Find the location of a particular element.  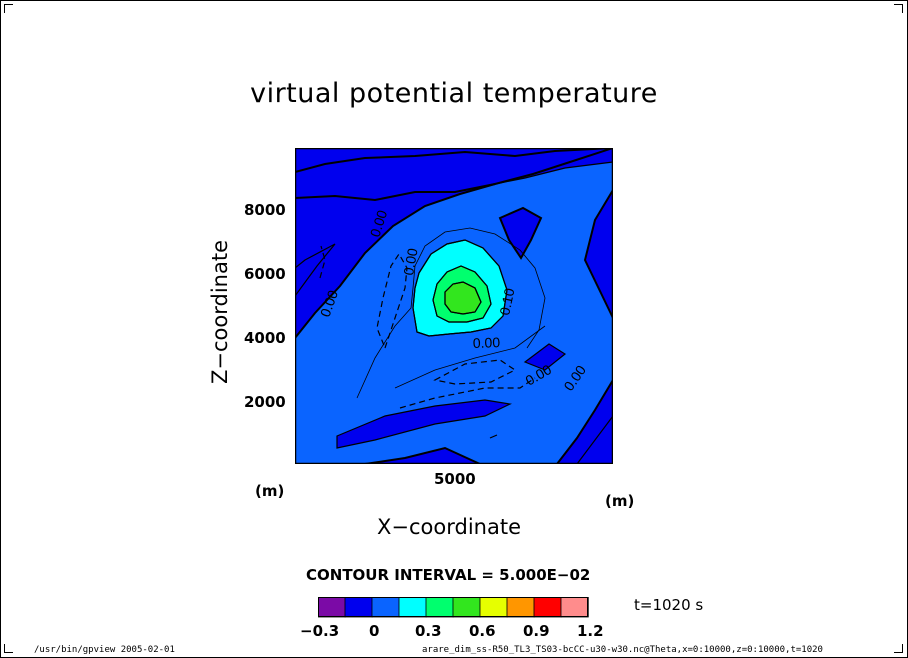

y-tick-label: 8000 is located at coordinates (265, 210).